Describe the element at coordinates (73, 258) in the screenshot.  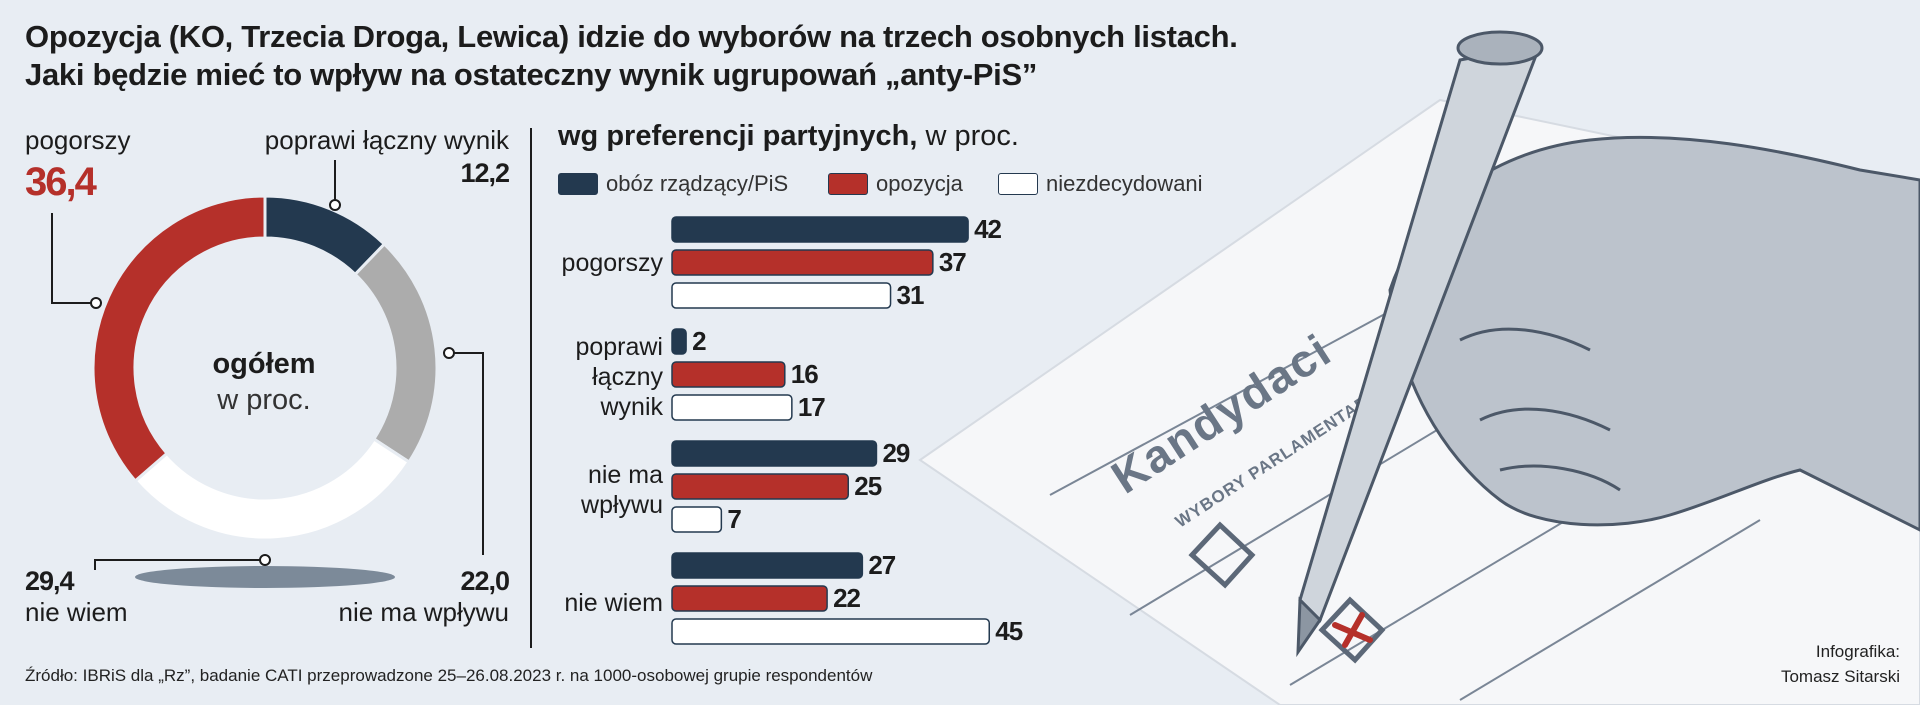
I see `leader-pogorszy` at that location.